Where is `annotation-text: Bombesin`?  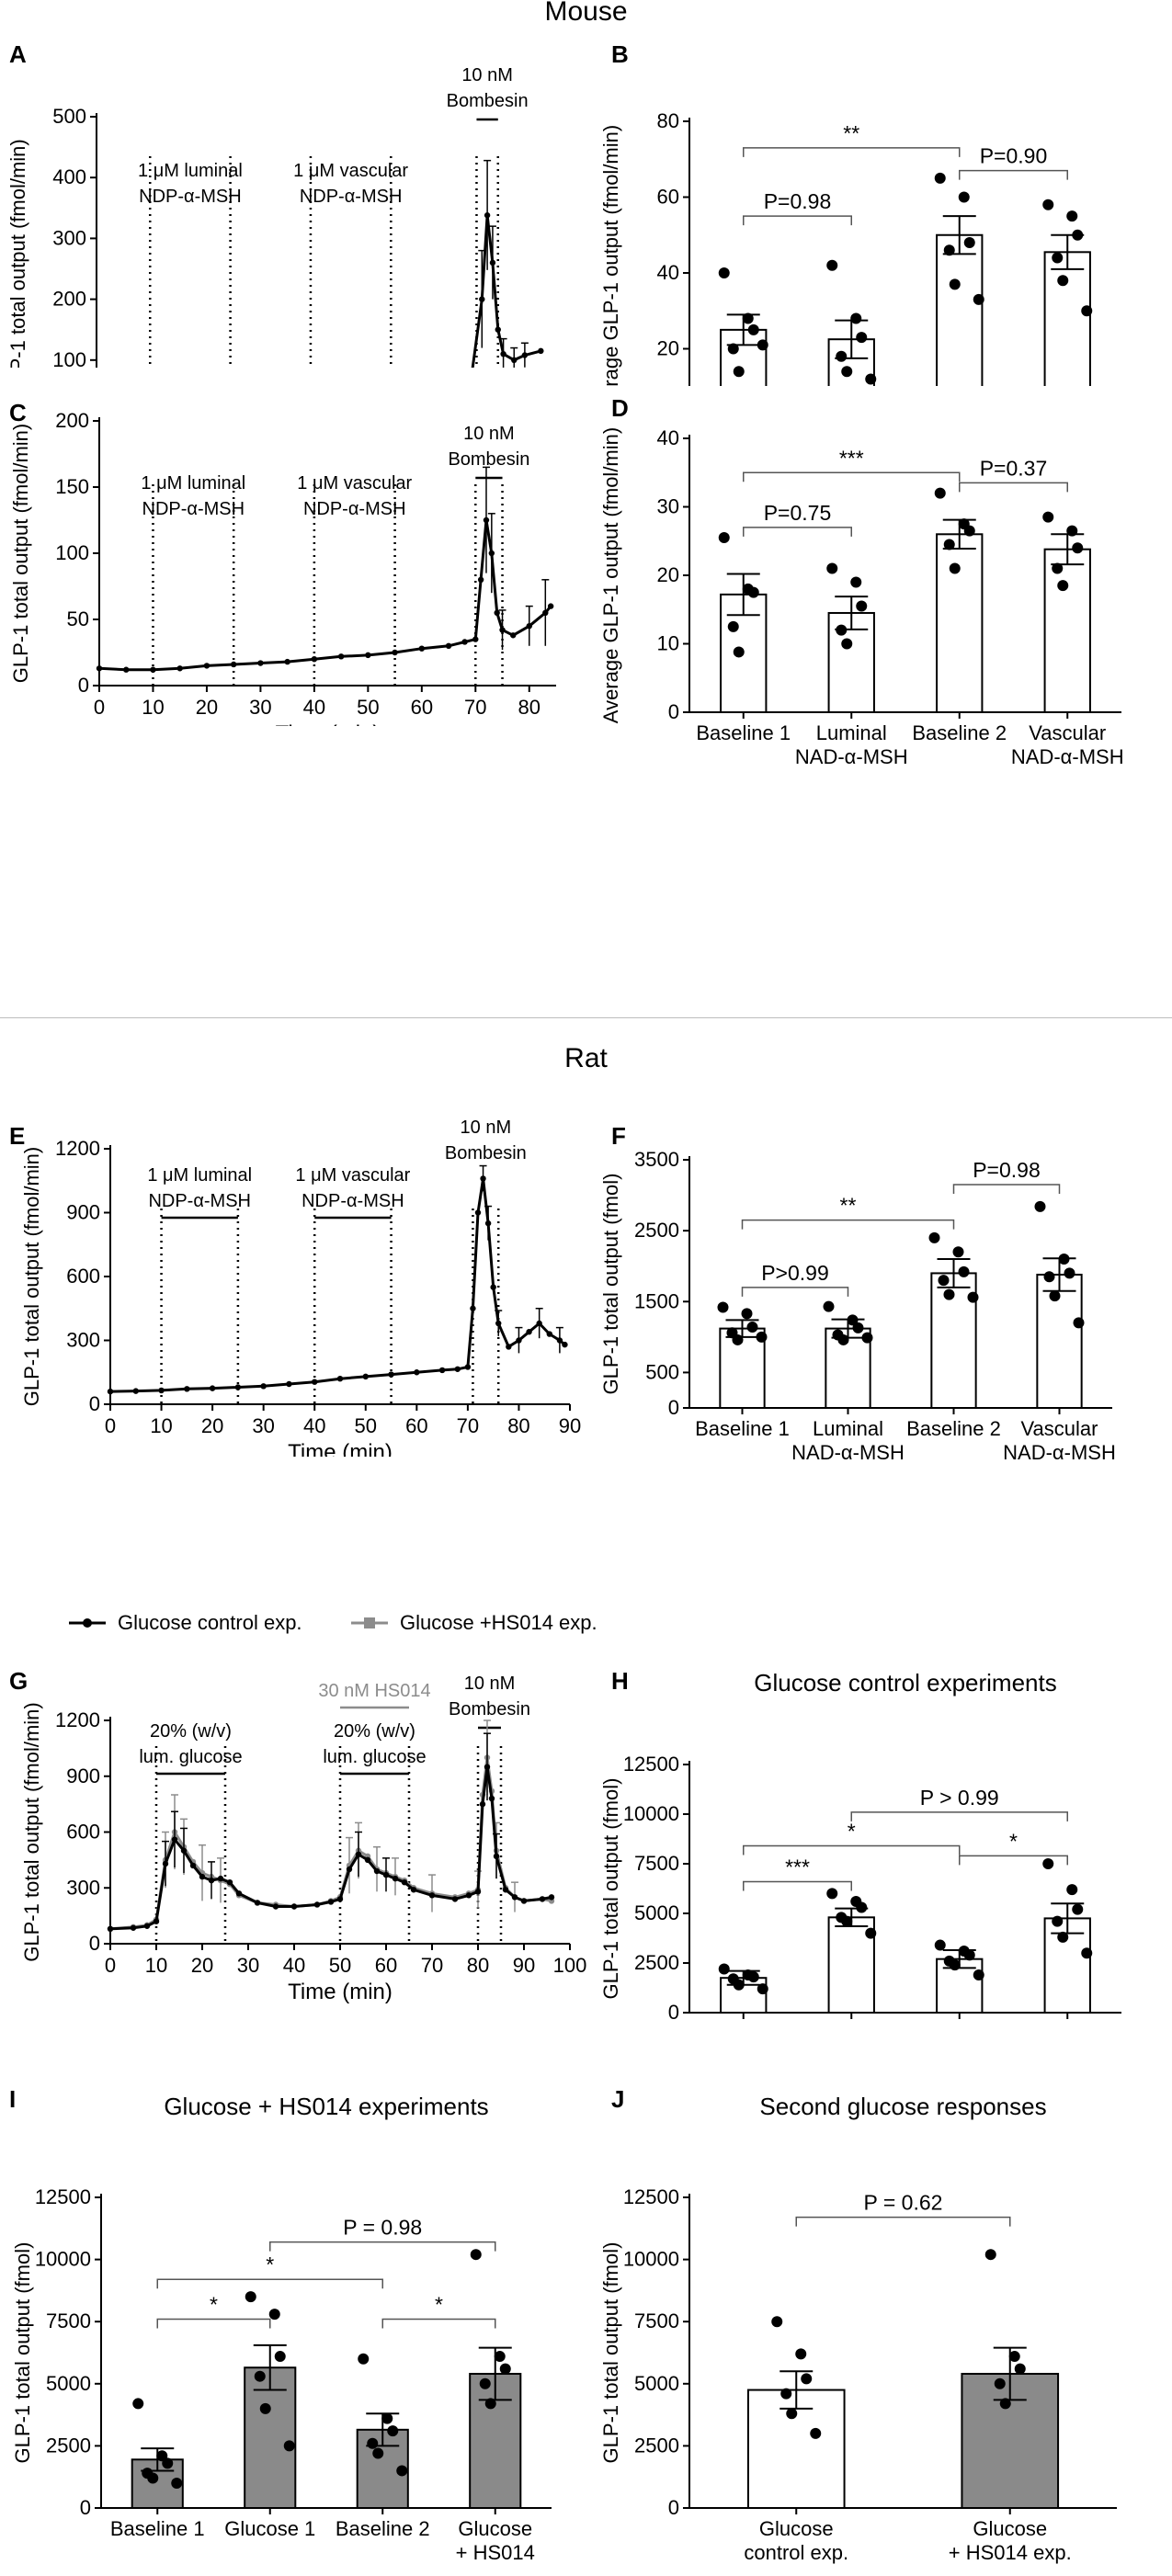 annotation-text: Bombesin is located at coordinates (486, 1153).